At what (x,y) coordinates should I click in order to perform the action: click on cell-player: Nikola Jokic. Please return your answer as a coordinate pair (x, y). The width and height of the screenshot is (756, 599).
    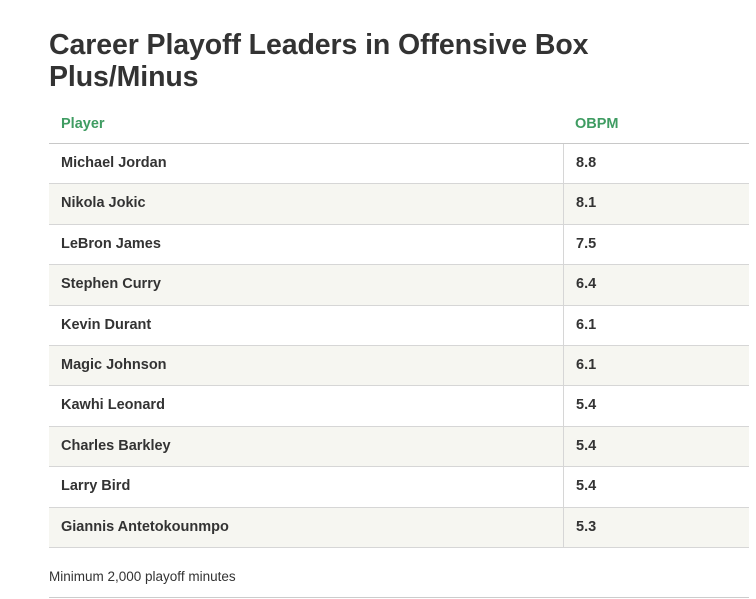
    Looking at the image, I should click on (103, 203).